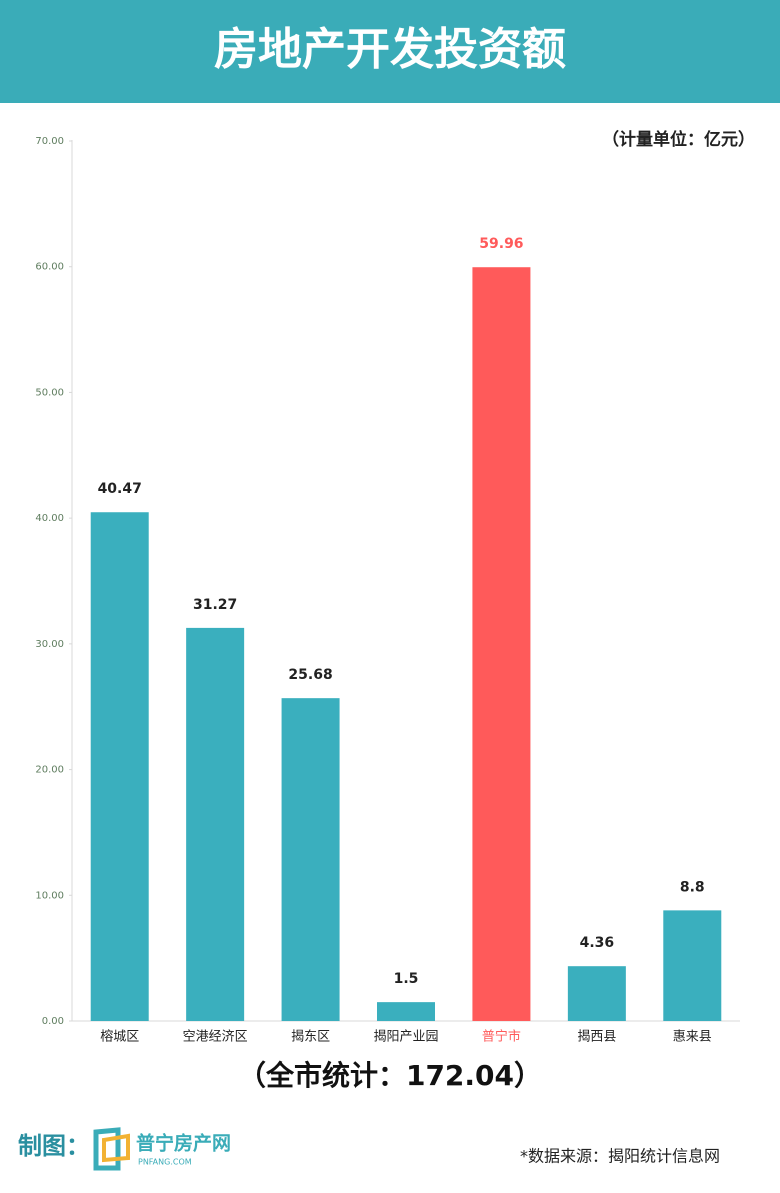  I want to click on y-tick-label: 30.00, so click(49, 644).